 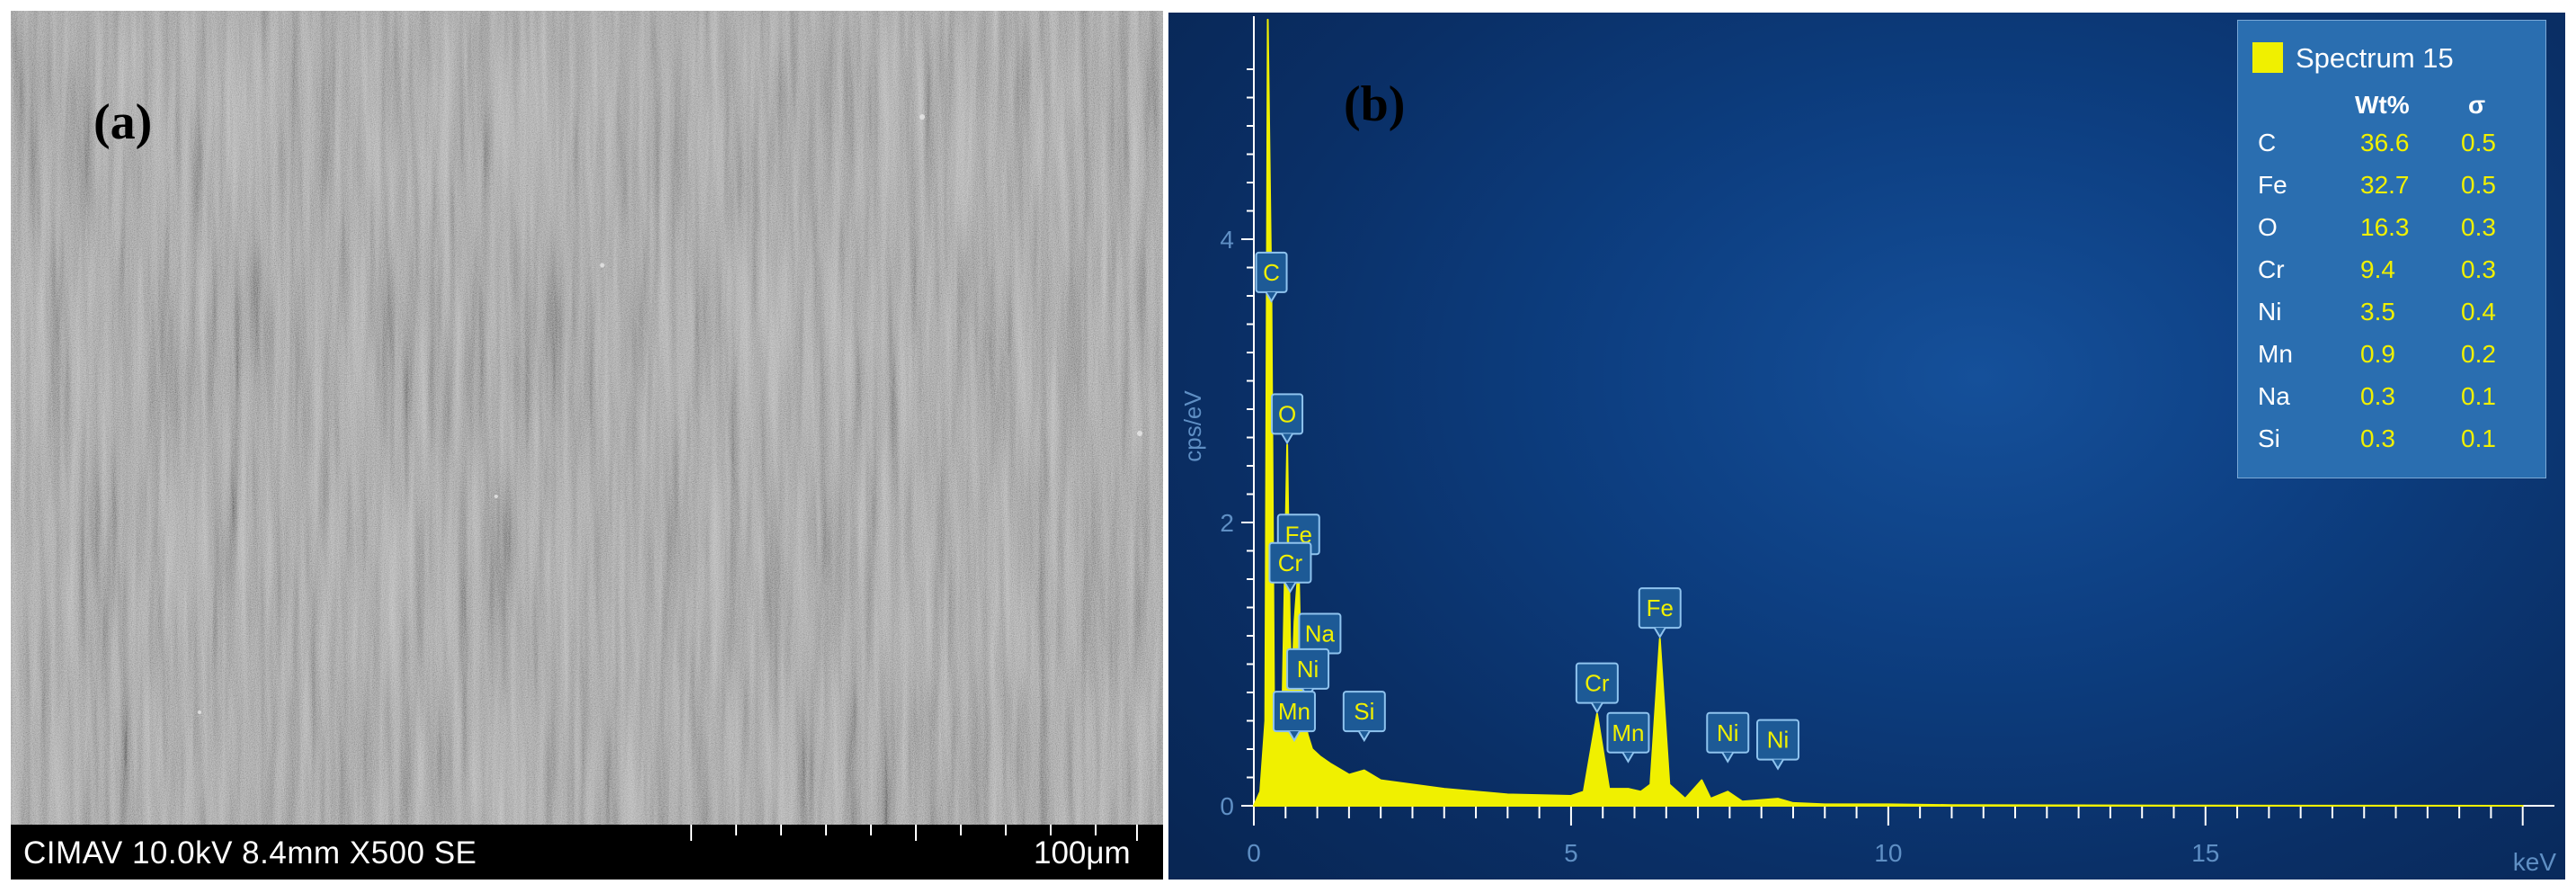 I want to click on sem-info-bar: CIMAV 10.0kV 8.4mm X500 SE 100μm, so click(x=587, y=852).